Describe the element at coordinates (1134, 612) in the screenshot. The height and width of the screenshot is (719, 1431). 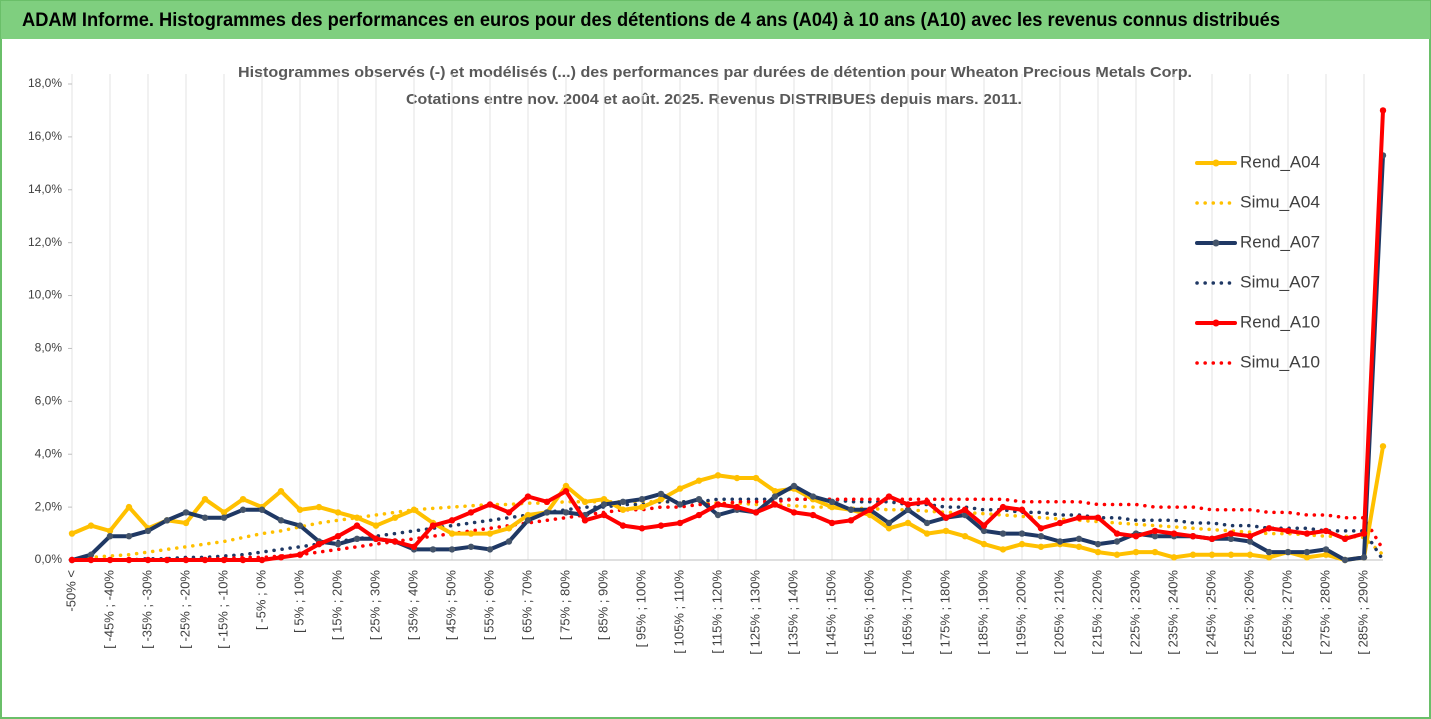
I see `x-tick-label: [ 225% ; 230%` at that location.